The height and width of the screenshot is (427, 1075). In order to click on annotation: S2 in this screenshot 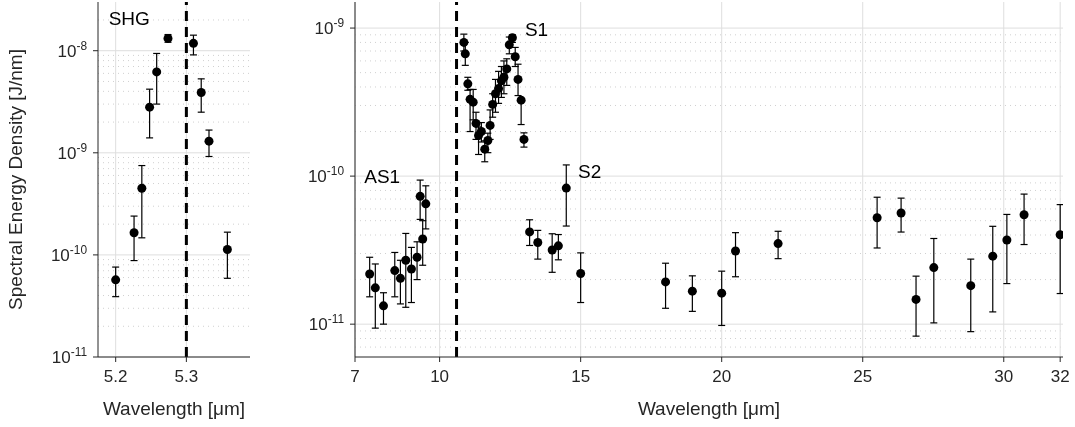, I will do `click(590, 171)`.